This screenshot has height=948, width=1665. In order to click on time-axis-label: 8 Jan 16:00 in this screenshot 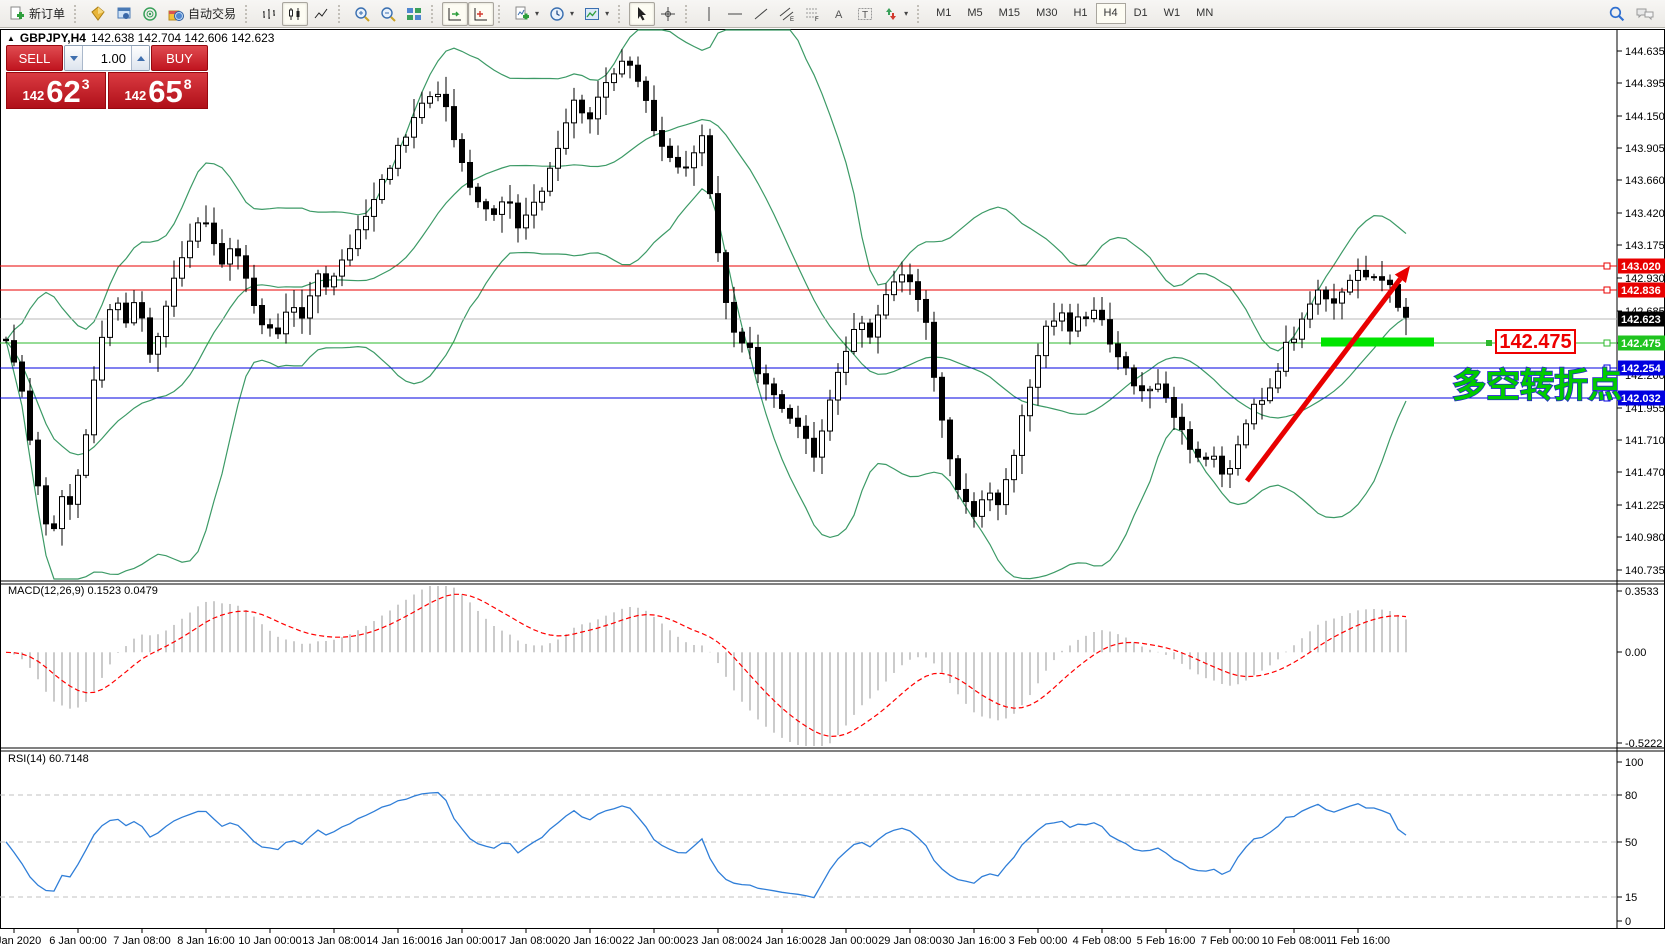, I will do `click(206, 941)`.